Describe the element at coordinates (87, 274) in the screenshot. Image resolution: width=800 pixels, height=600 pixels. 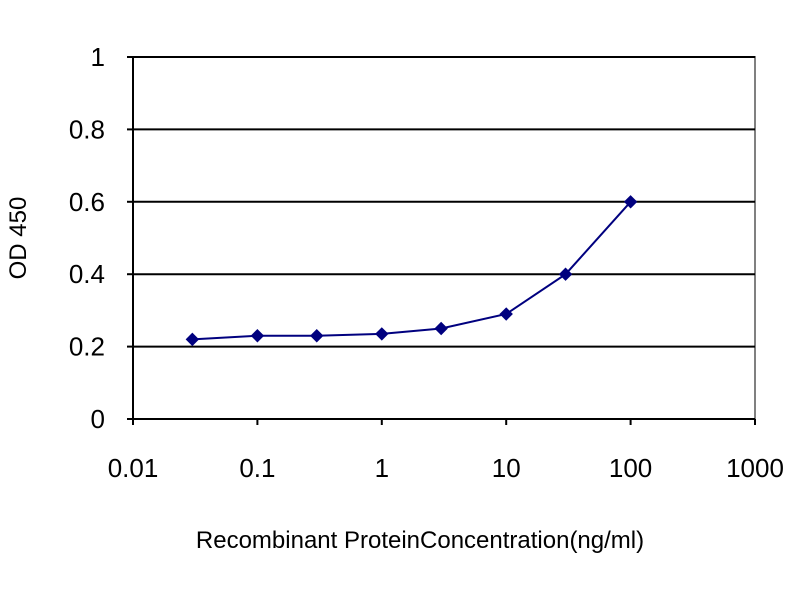
I see `y-tick-label-2: 0.4` at that location.